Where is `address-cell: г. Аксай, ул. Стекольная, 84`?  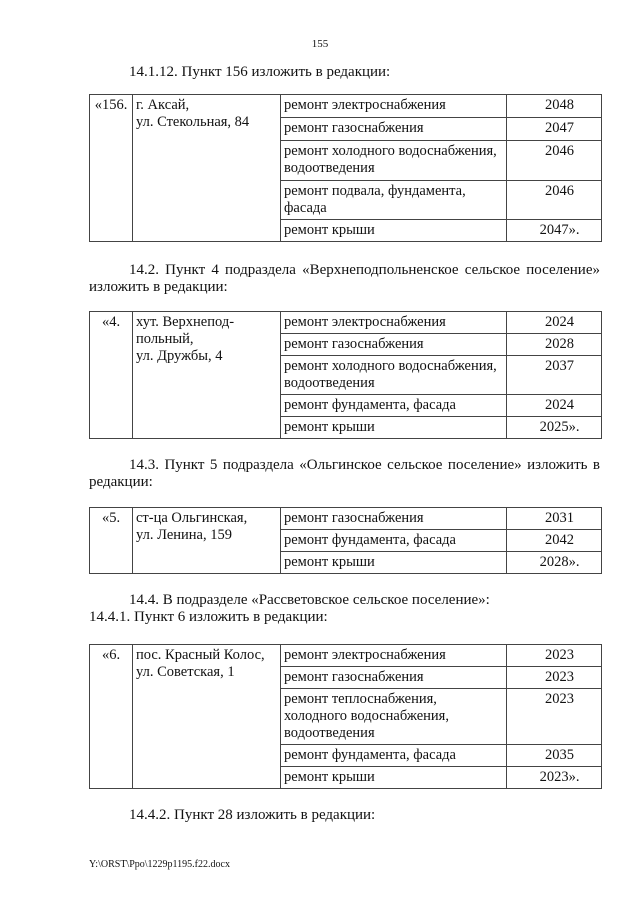
address-cell: г. Аксай, ул. Стекольная, 84 is located at coordinates (206, 168).